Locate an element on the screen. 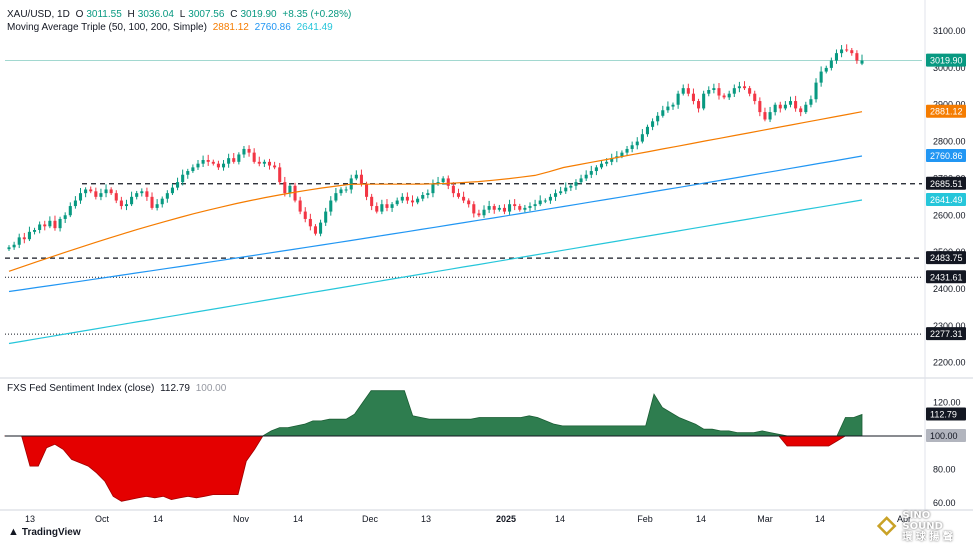 The image size is (973, 545). indicator-value-tag-label: 112.79 is located at coordinates (943, 415).